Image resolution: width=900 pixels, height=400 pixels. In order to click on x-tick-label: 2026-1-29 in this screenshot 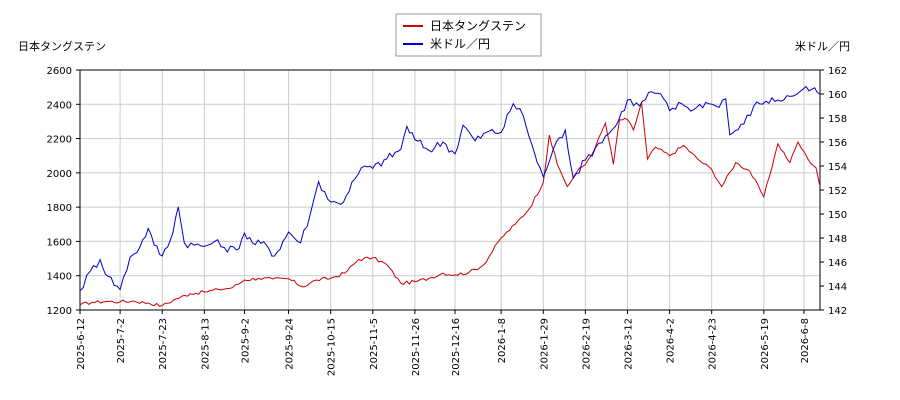, I will do `click(544, 344)`.